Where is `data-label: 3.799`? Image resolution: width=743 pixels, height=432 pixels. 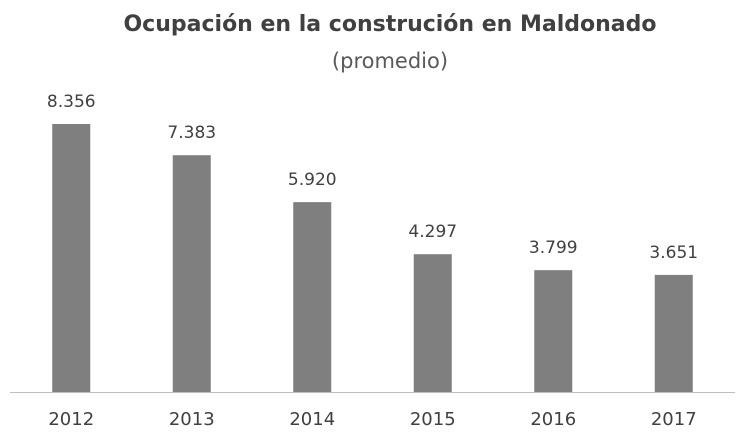 data-label: 3.799 is located at coordinates (553, 248).